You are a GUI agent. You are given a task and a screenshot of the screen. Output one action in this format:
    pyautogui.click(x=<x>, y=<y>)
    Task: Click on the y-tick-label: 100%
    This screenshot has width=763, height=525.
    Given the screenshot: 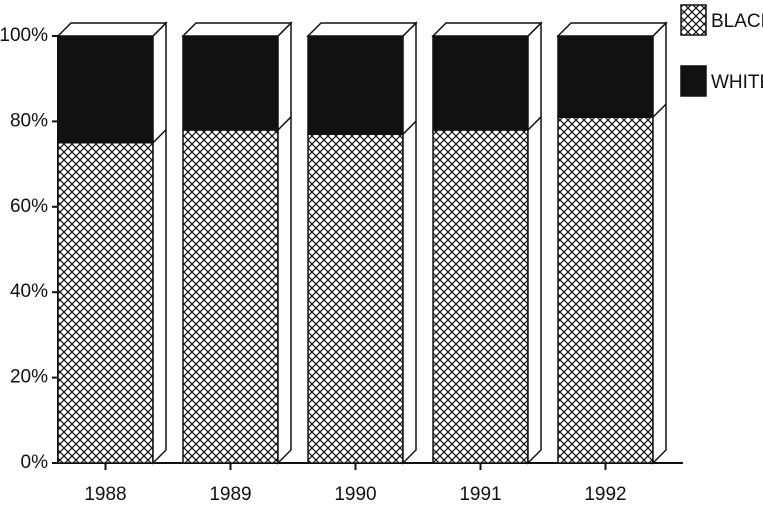 What is the action you would take?
    pyautogui.click(x=24, y=35)
    